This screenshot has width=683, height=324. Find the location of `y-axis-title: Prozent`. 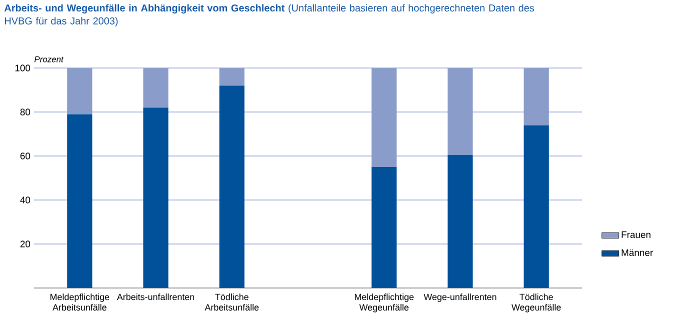

y-axis-title: Prozent is located at coordinates (49, 59).